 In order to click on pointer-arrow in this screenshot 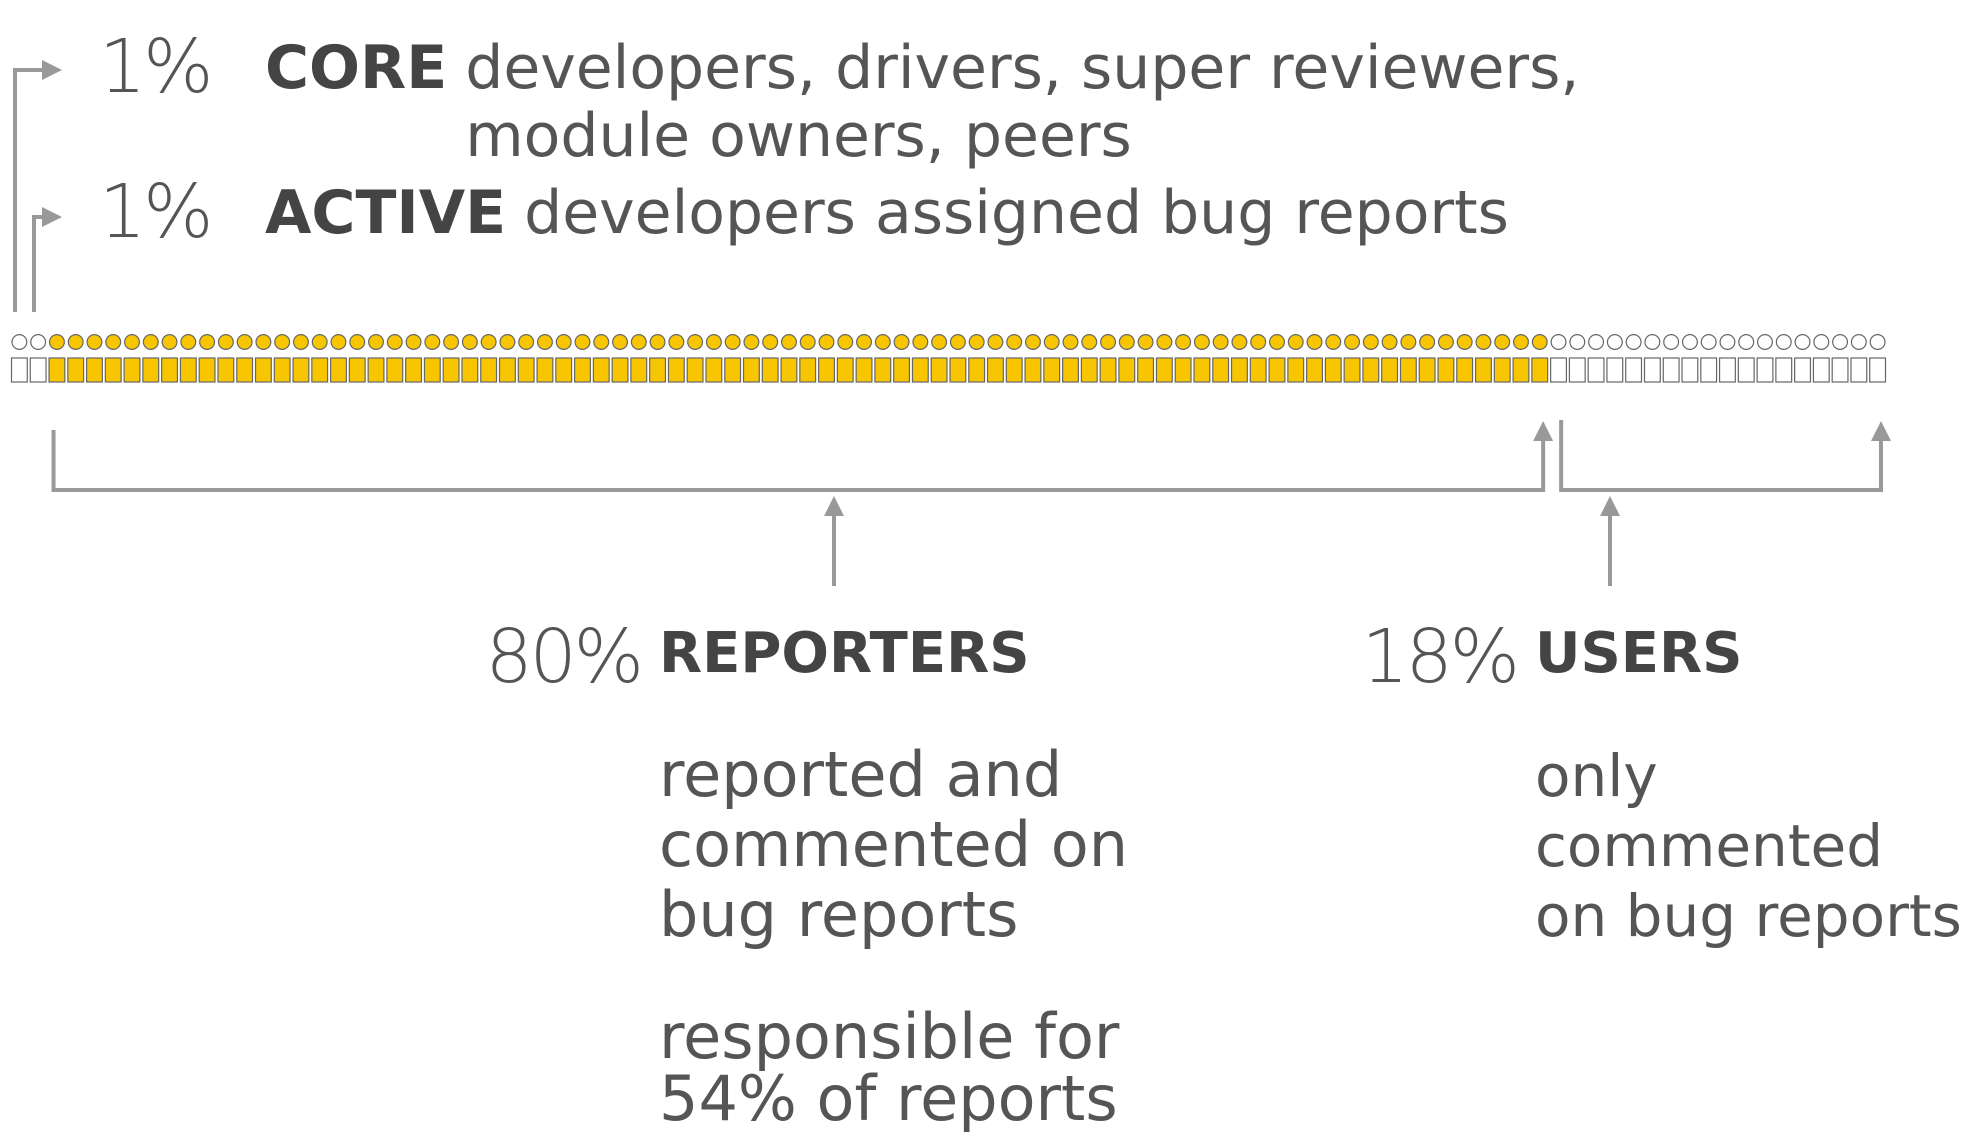, I will do `click(37, 186)`.